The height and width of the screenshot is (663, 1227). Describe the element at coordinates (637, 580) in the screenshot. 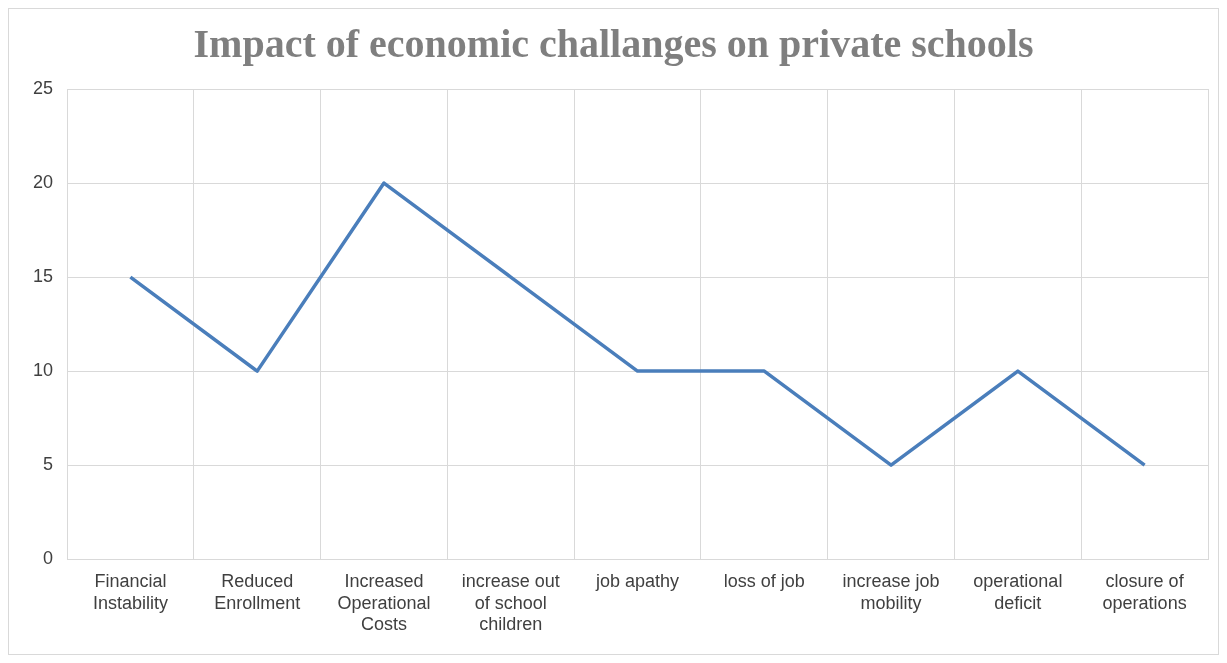

I see `x-tick-label: job apathy` at that location.